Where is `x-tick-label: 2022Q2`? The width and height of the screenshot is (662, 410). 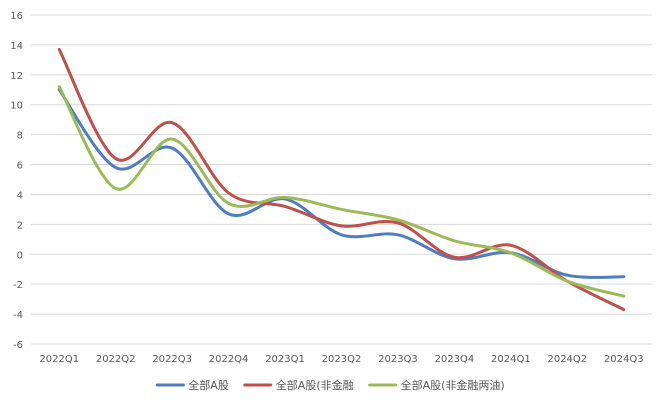
x-tick-label: 2022Q2 is located at coordinates (116, 359).